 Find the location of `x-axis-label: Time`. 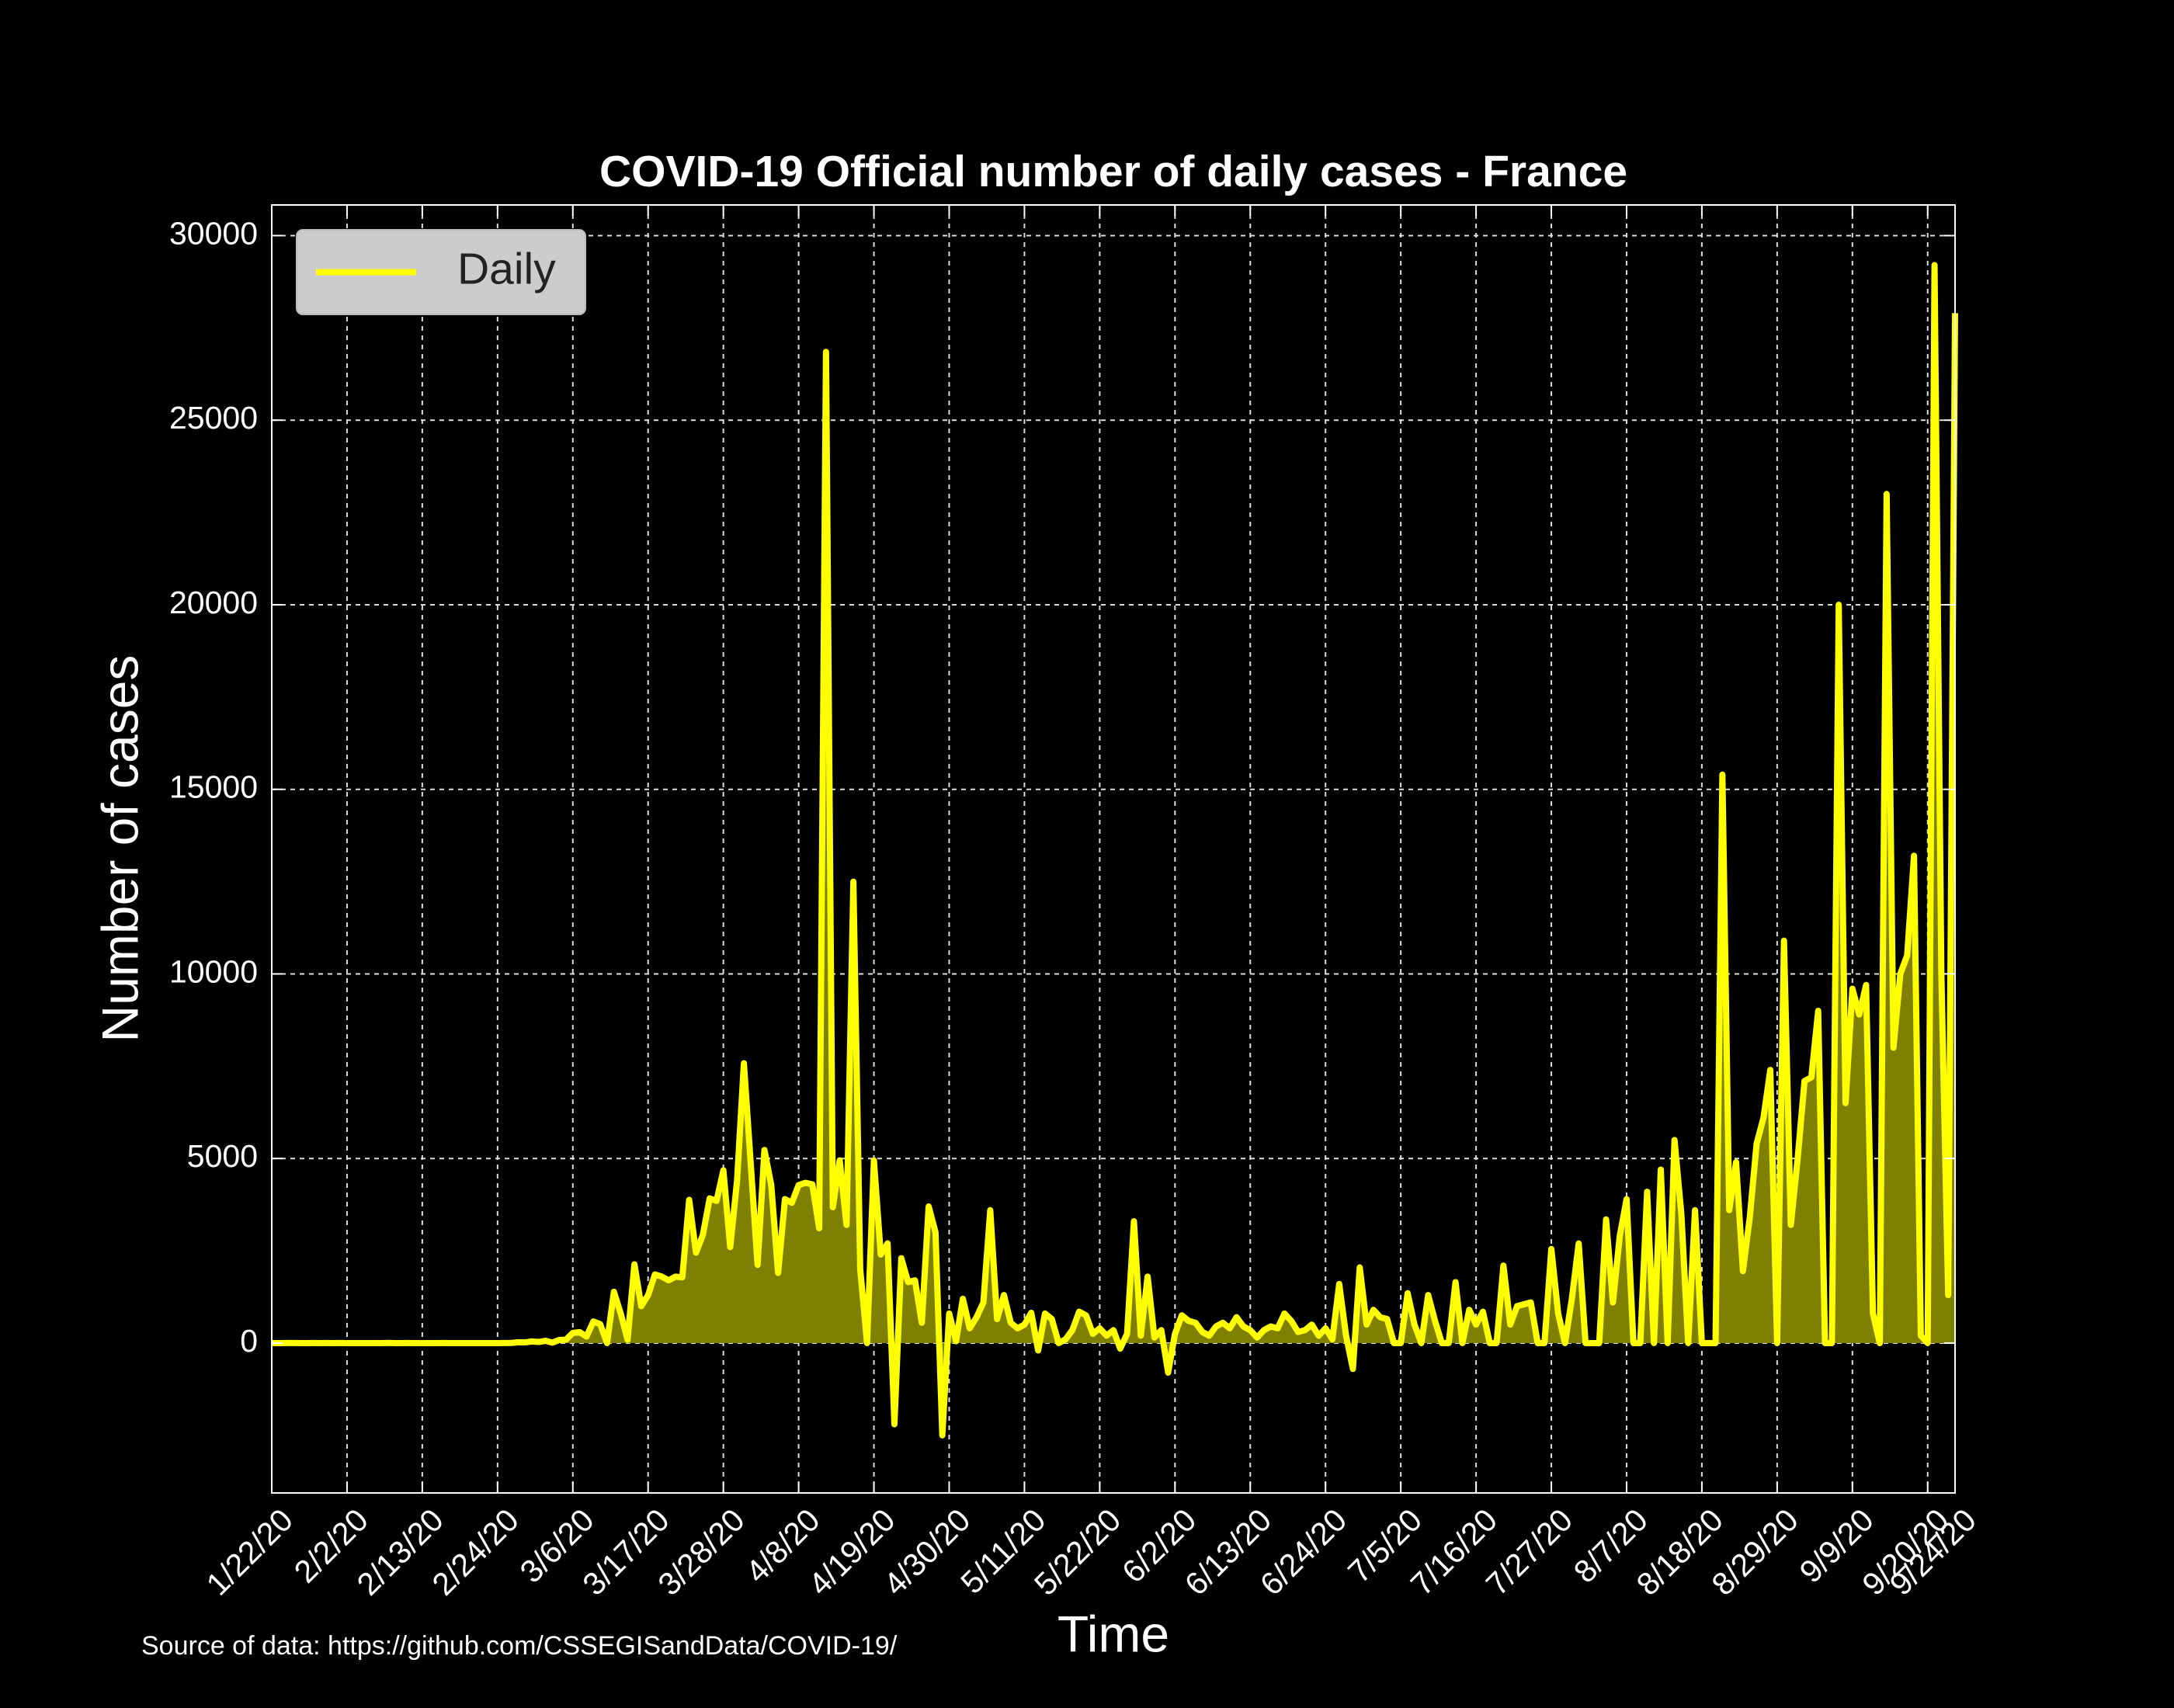

x-axis-label: Time is located at coordinates (1113, 1633).